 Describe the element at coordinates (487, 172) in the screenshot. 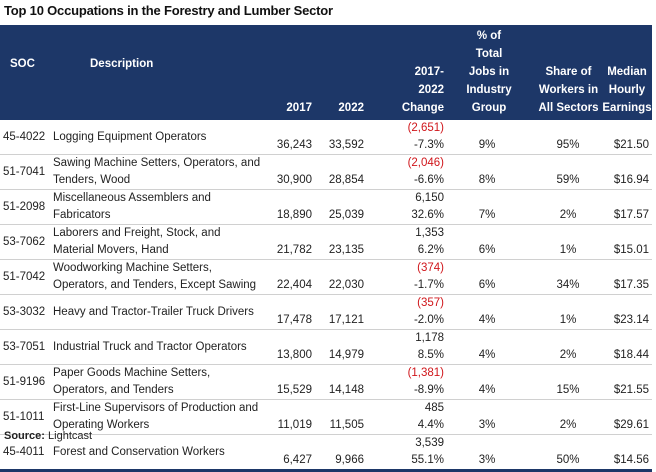

I see `pct-total-jobs: 8%` at that location.